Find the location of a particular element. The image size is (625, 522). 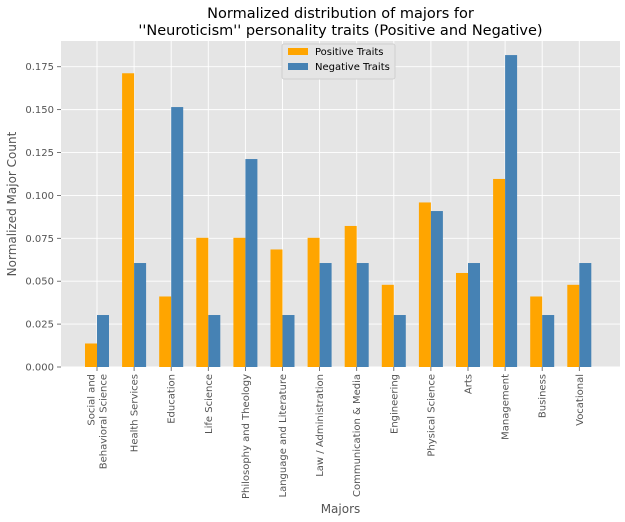

x-tick-label: Education is located at coordinates (172, 399).